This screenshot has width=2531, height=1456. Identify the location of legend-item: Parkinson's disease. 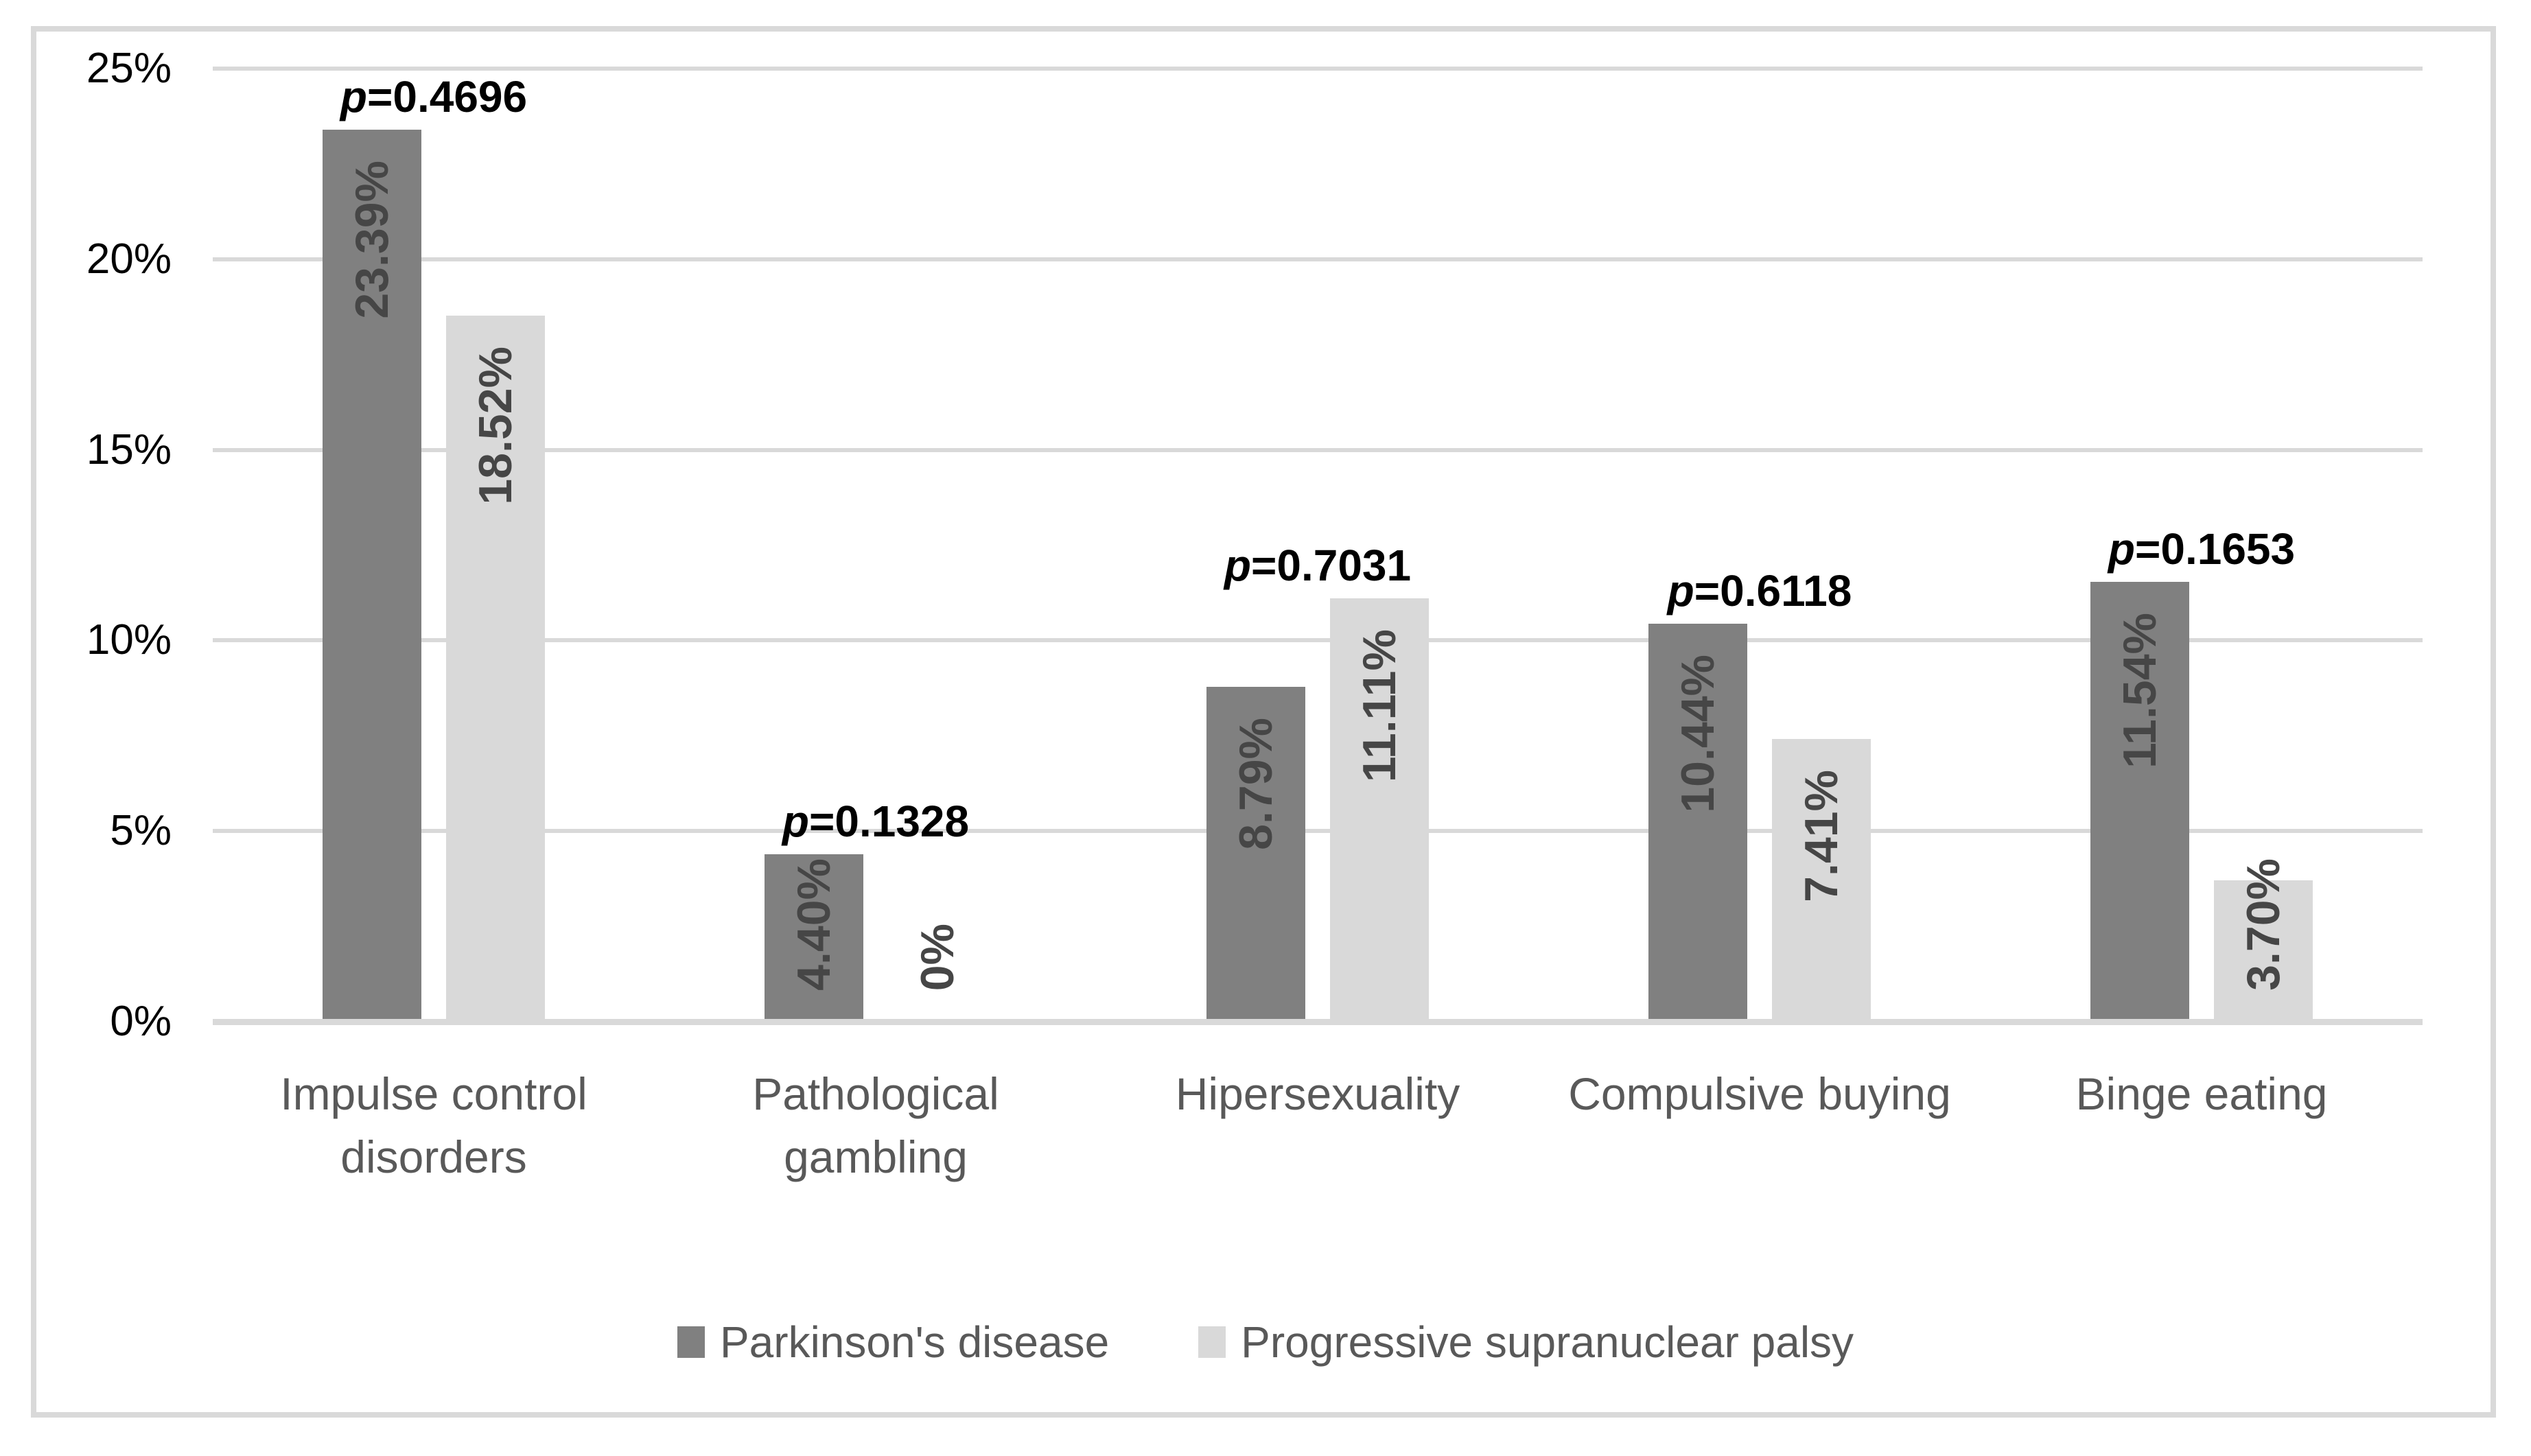
(893, 1342).